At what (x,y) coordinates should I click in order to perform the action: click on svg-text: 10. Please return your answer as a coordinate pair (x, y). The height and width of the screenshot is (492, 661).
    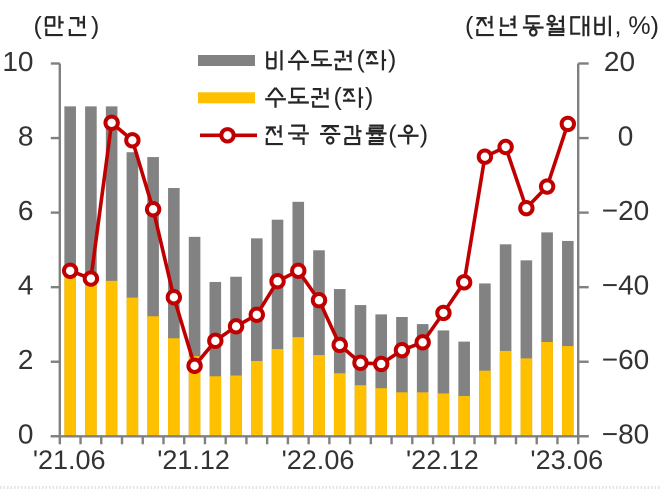
    Looking at the image, I should click on (17, 61).